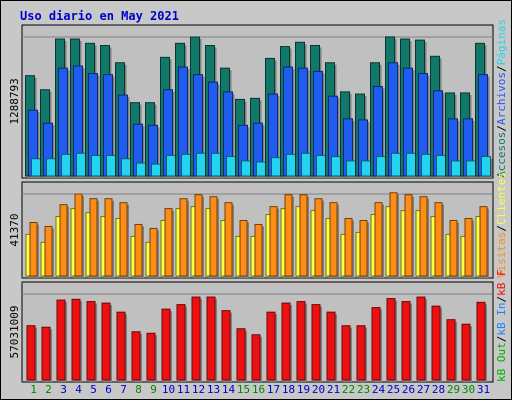  I want to click on legend-hits: Accesos/Archivos/Páginas, so click(501, 98).